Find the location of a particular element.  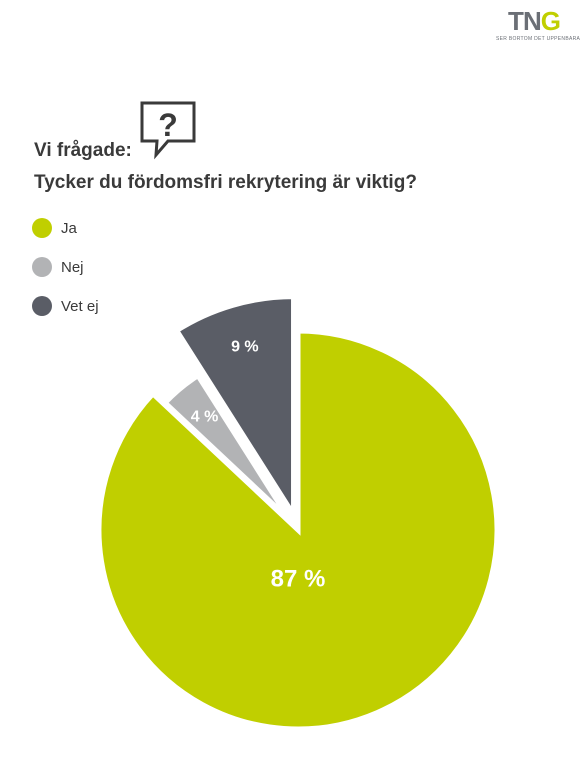

question-bubble-icon: ? is located at coordinates (168, 130).